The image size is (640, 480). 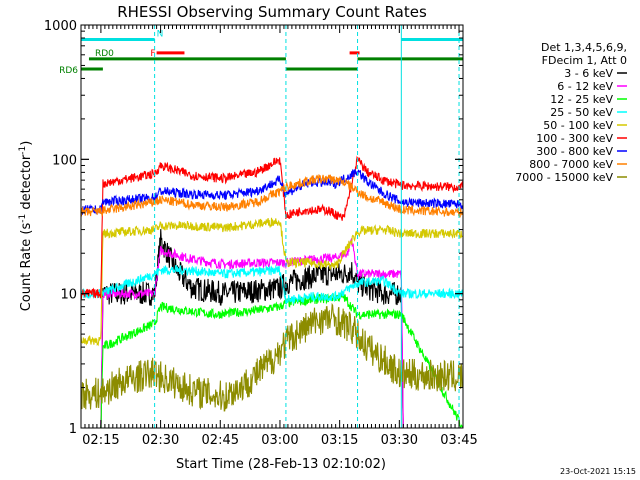 What do you see at coordinates (279, 440) in the screenshot?
I see `x-tick-label: 03:00` at bounding box center [279, 440].